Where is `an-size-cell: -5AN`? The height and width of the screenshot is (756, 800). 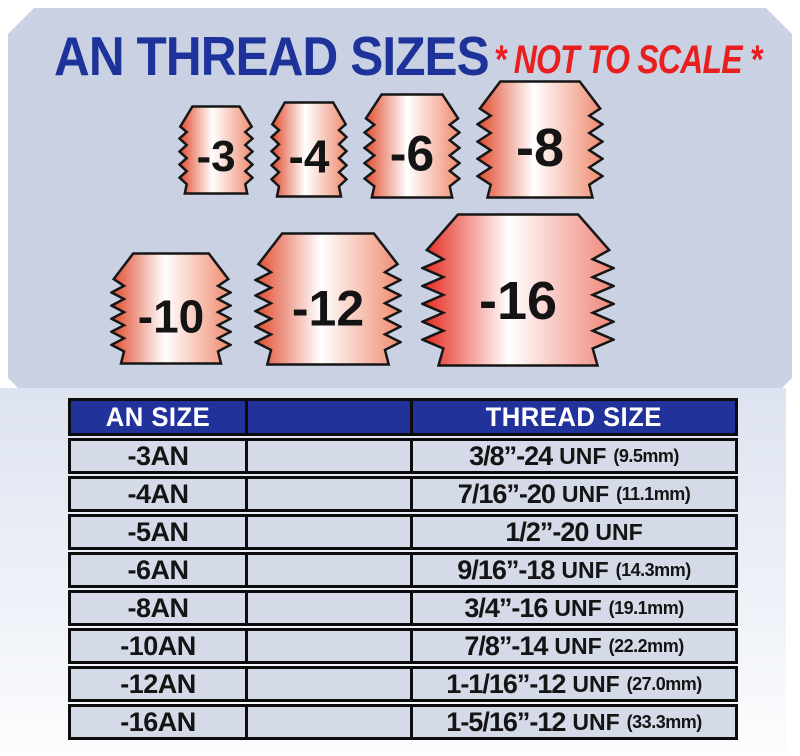
an-size-cell: -5AN is located at coordinates (159, 532).